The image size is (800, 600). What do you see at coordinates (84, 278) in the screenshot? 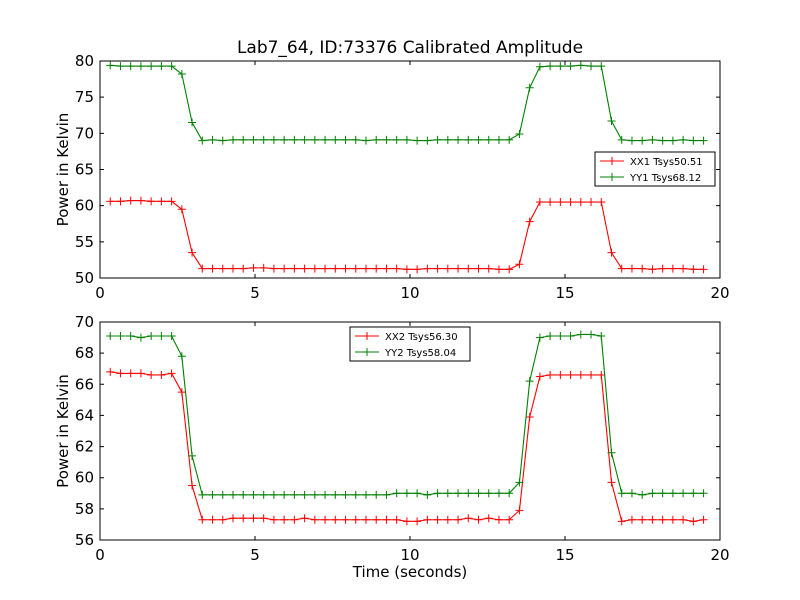
I see `y-tick-label: 50` at bounding box center [84, 278].